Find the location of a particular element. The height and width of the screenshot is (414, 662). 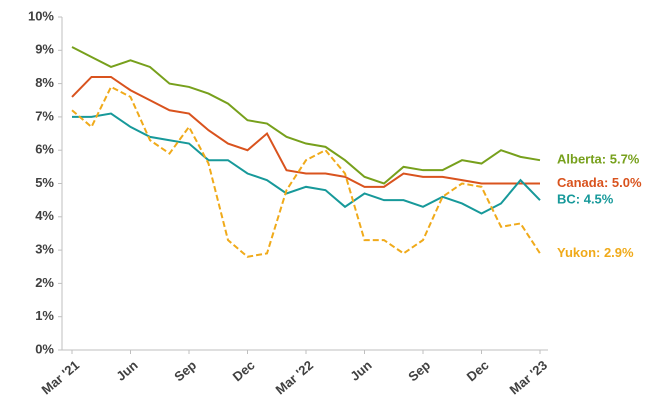

y-tick-label: 7% is located at coordinates (44, 115).